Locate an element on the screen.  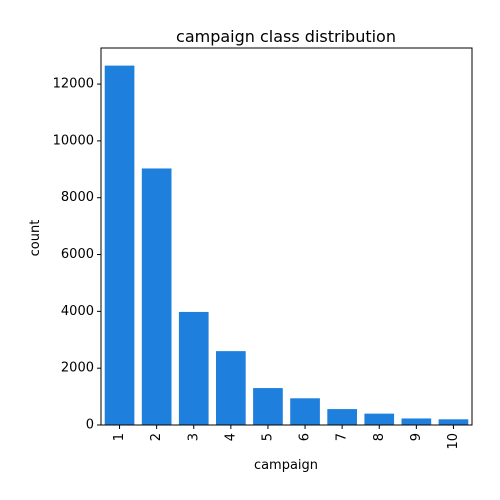
y-tick-label: 12000 is located at coordinates (73, 84).